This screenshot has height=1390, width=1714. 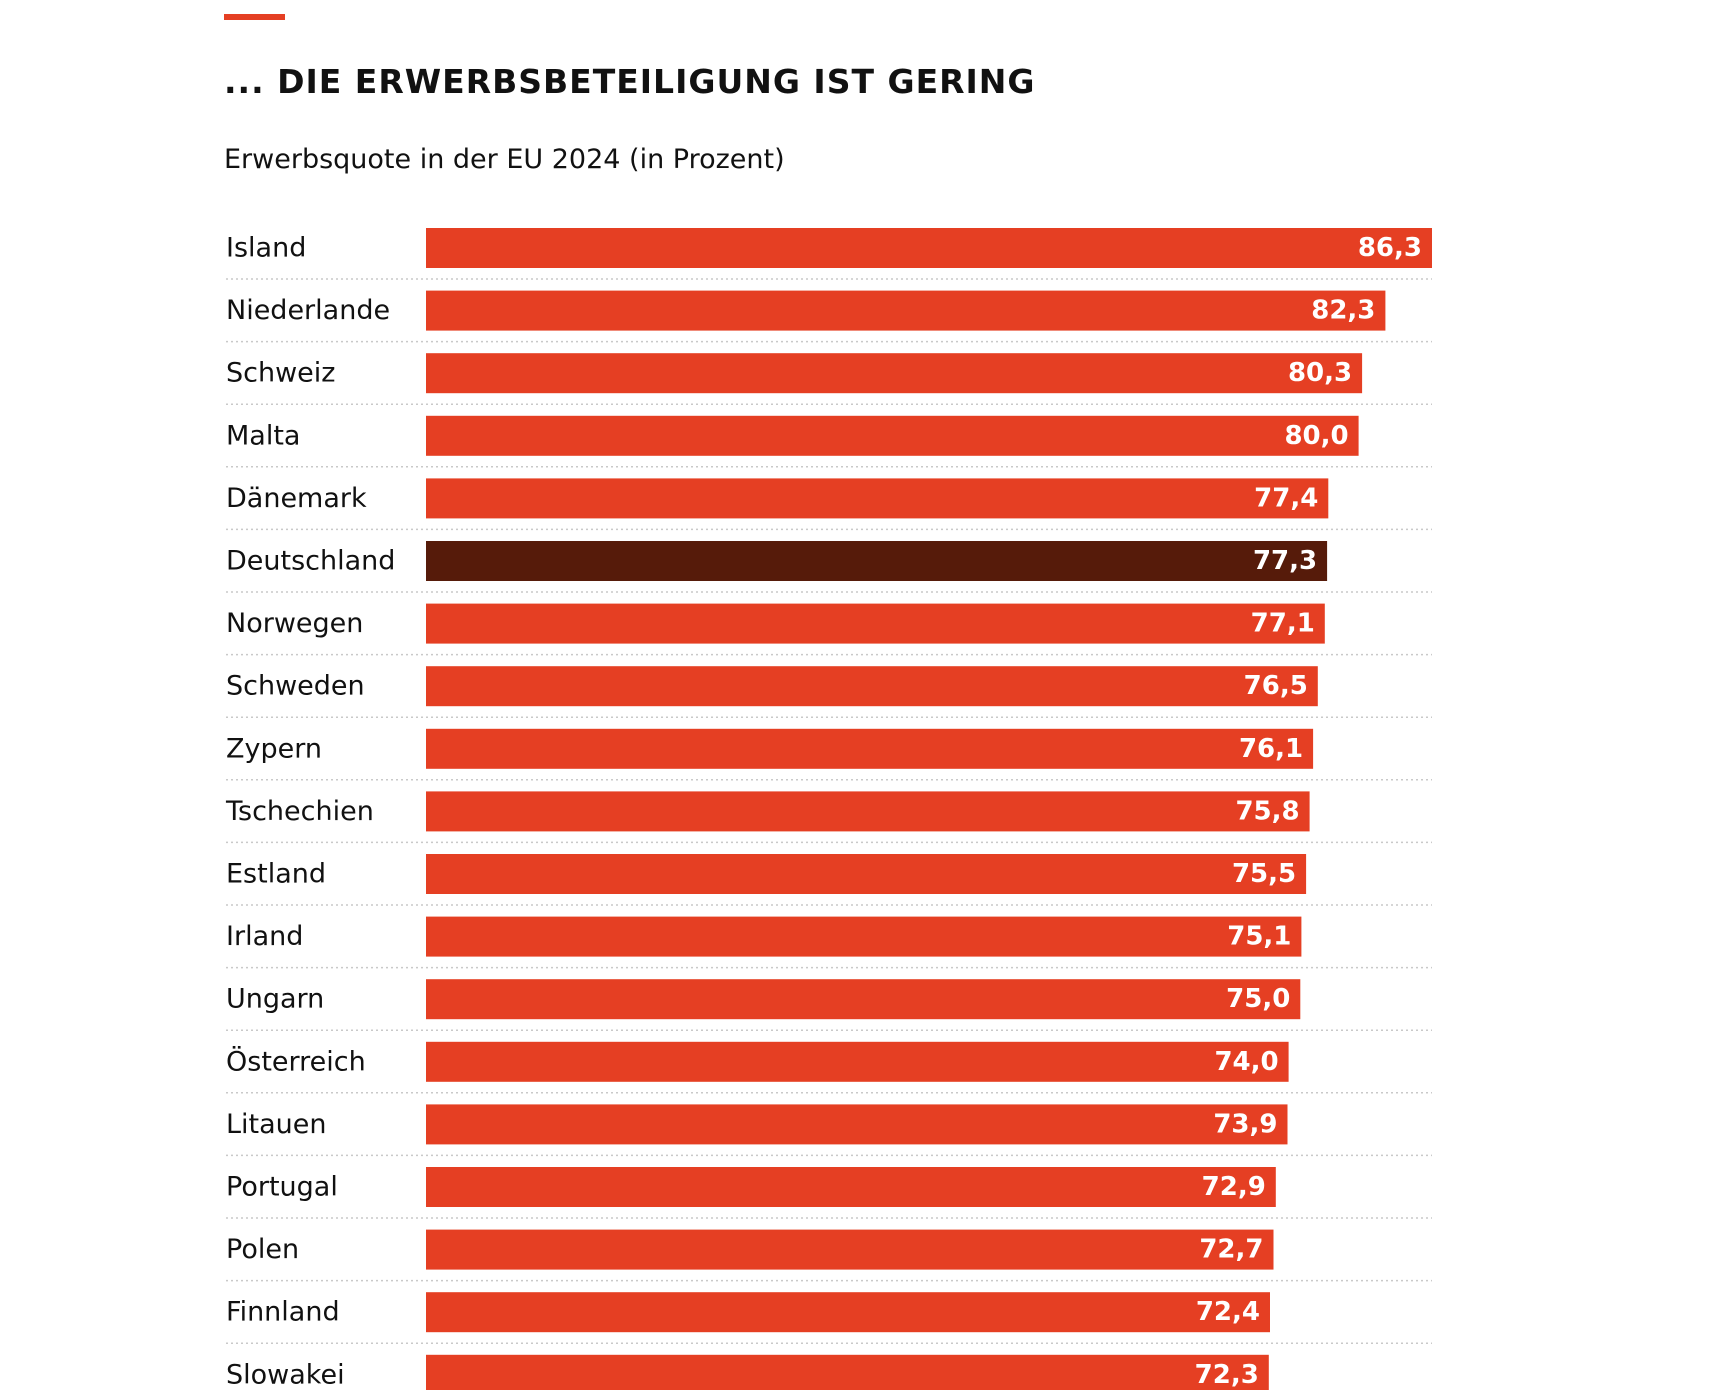 What do you see at coordinates (1316, 436) in the screenshot?
I see `value-label: 80,0` at bounding box center [1316, 436].